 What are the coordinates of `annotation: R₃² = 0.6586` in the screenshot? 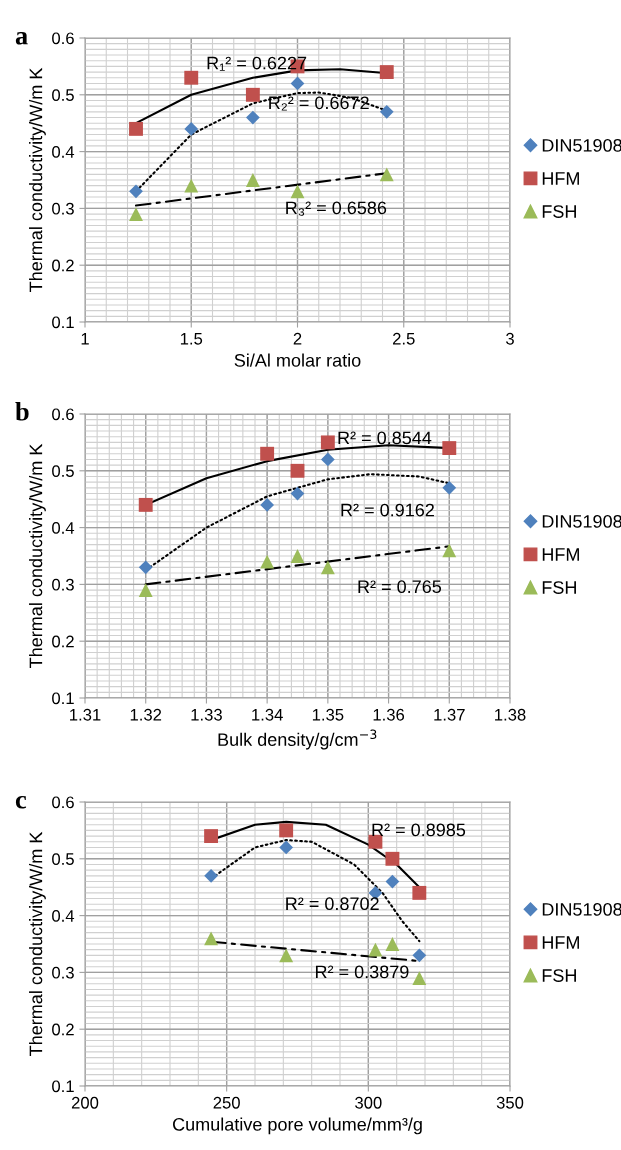 It's located at (336, 208).